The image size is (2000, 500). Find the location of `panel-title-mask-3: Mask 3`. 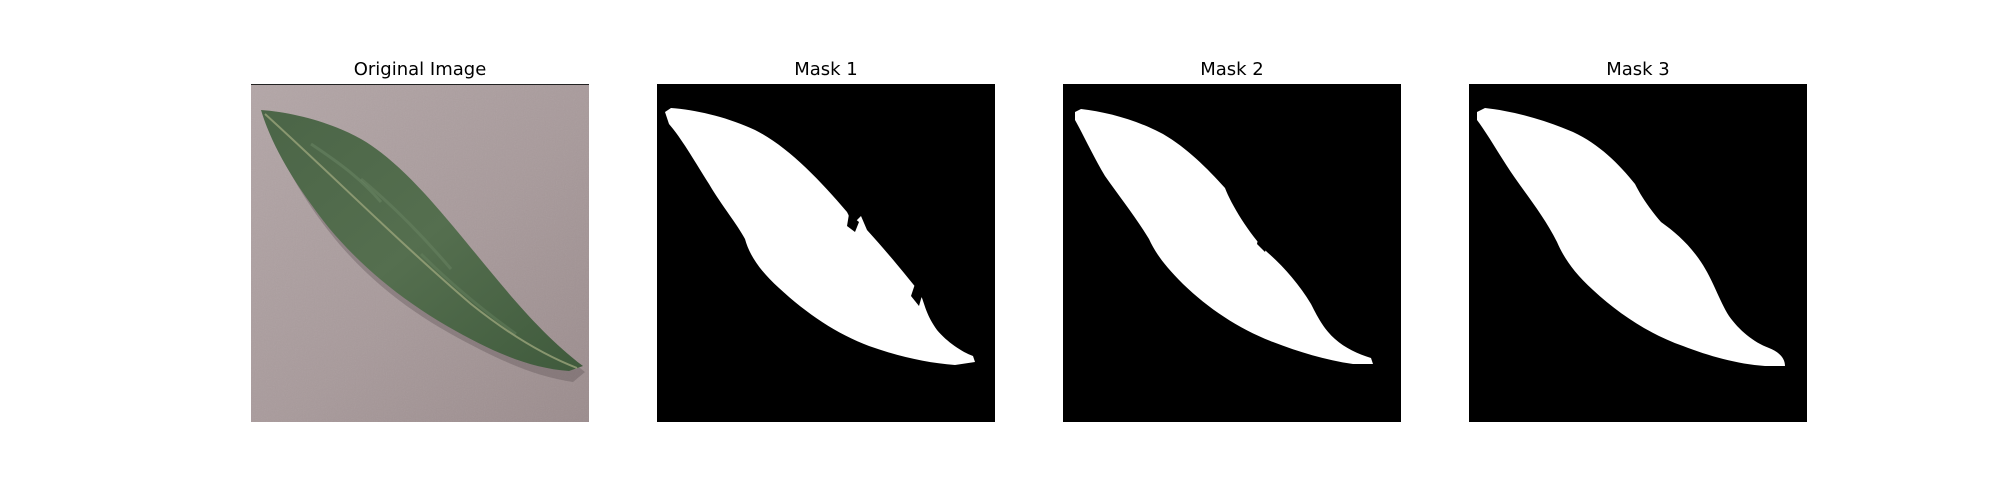

panel-title-mask-3: Mask 3 is located at coordinates (1638, 69).